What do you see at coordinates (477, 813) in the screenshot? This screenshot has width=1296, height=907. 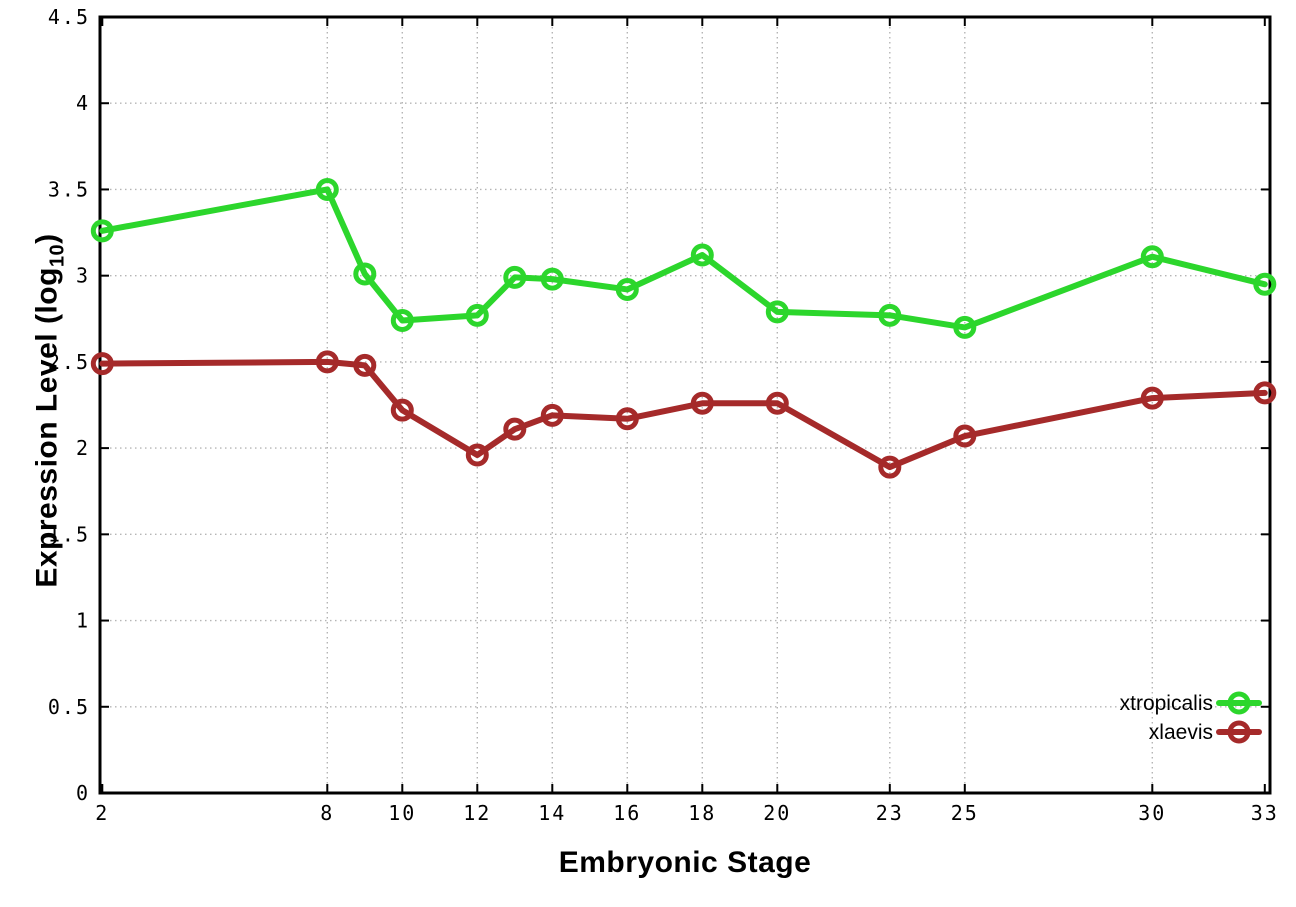 I see `x-tick-label: 12` at bounding box center [477, 813].